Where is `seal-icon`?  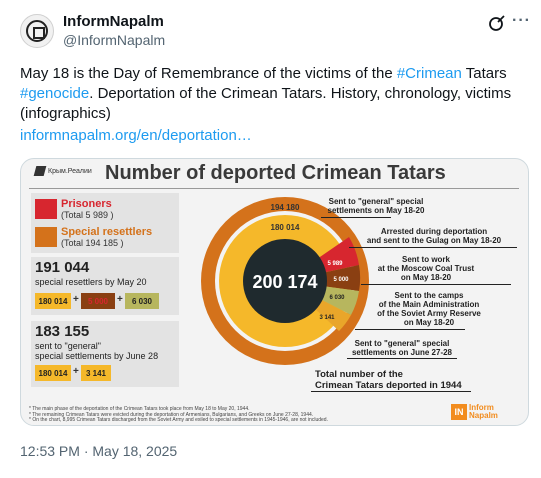 seal-icon is located at coordinates (37, 31).